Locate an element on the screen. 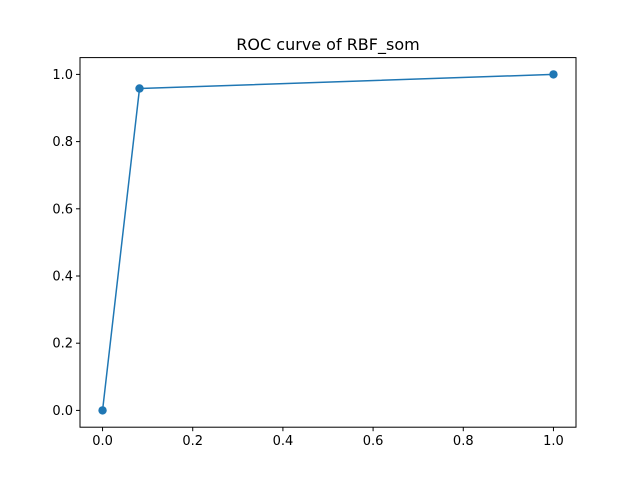 This screenshot has height=480, width=640. y-tick-label: 0.0 is located at coordinates (62, 411).